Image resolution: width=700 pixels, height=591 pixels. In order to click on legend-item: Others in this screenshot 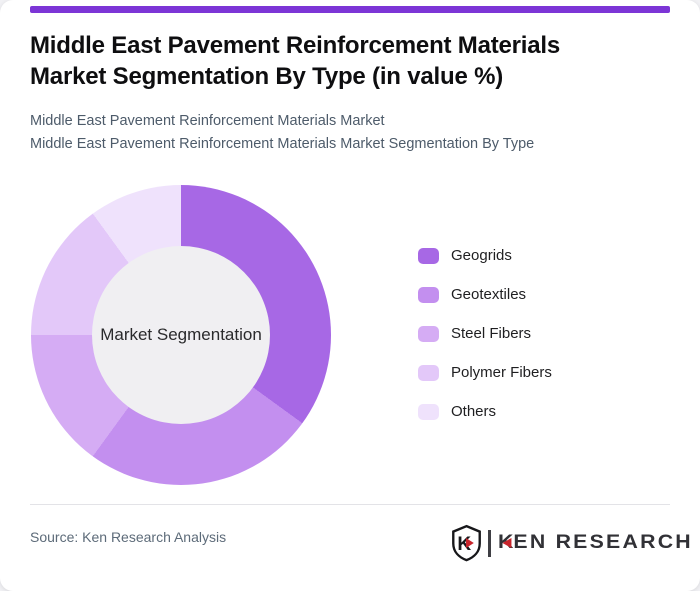, I will do `click(485, 411)`.